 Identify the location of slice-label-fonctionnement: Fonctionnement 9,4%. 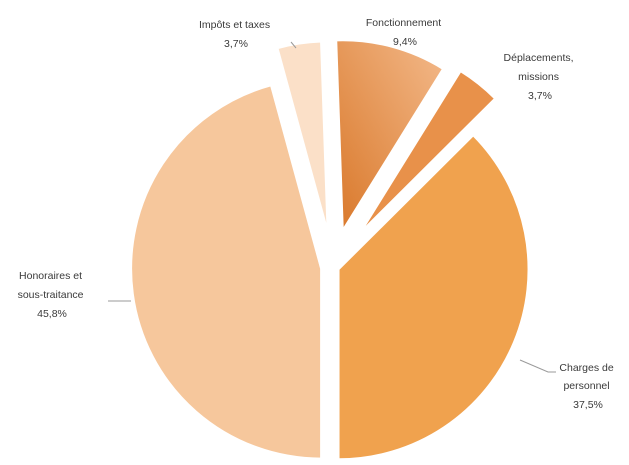
(405, 32).